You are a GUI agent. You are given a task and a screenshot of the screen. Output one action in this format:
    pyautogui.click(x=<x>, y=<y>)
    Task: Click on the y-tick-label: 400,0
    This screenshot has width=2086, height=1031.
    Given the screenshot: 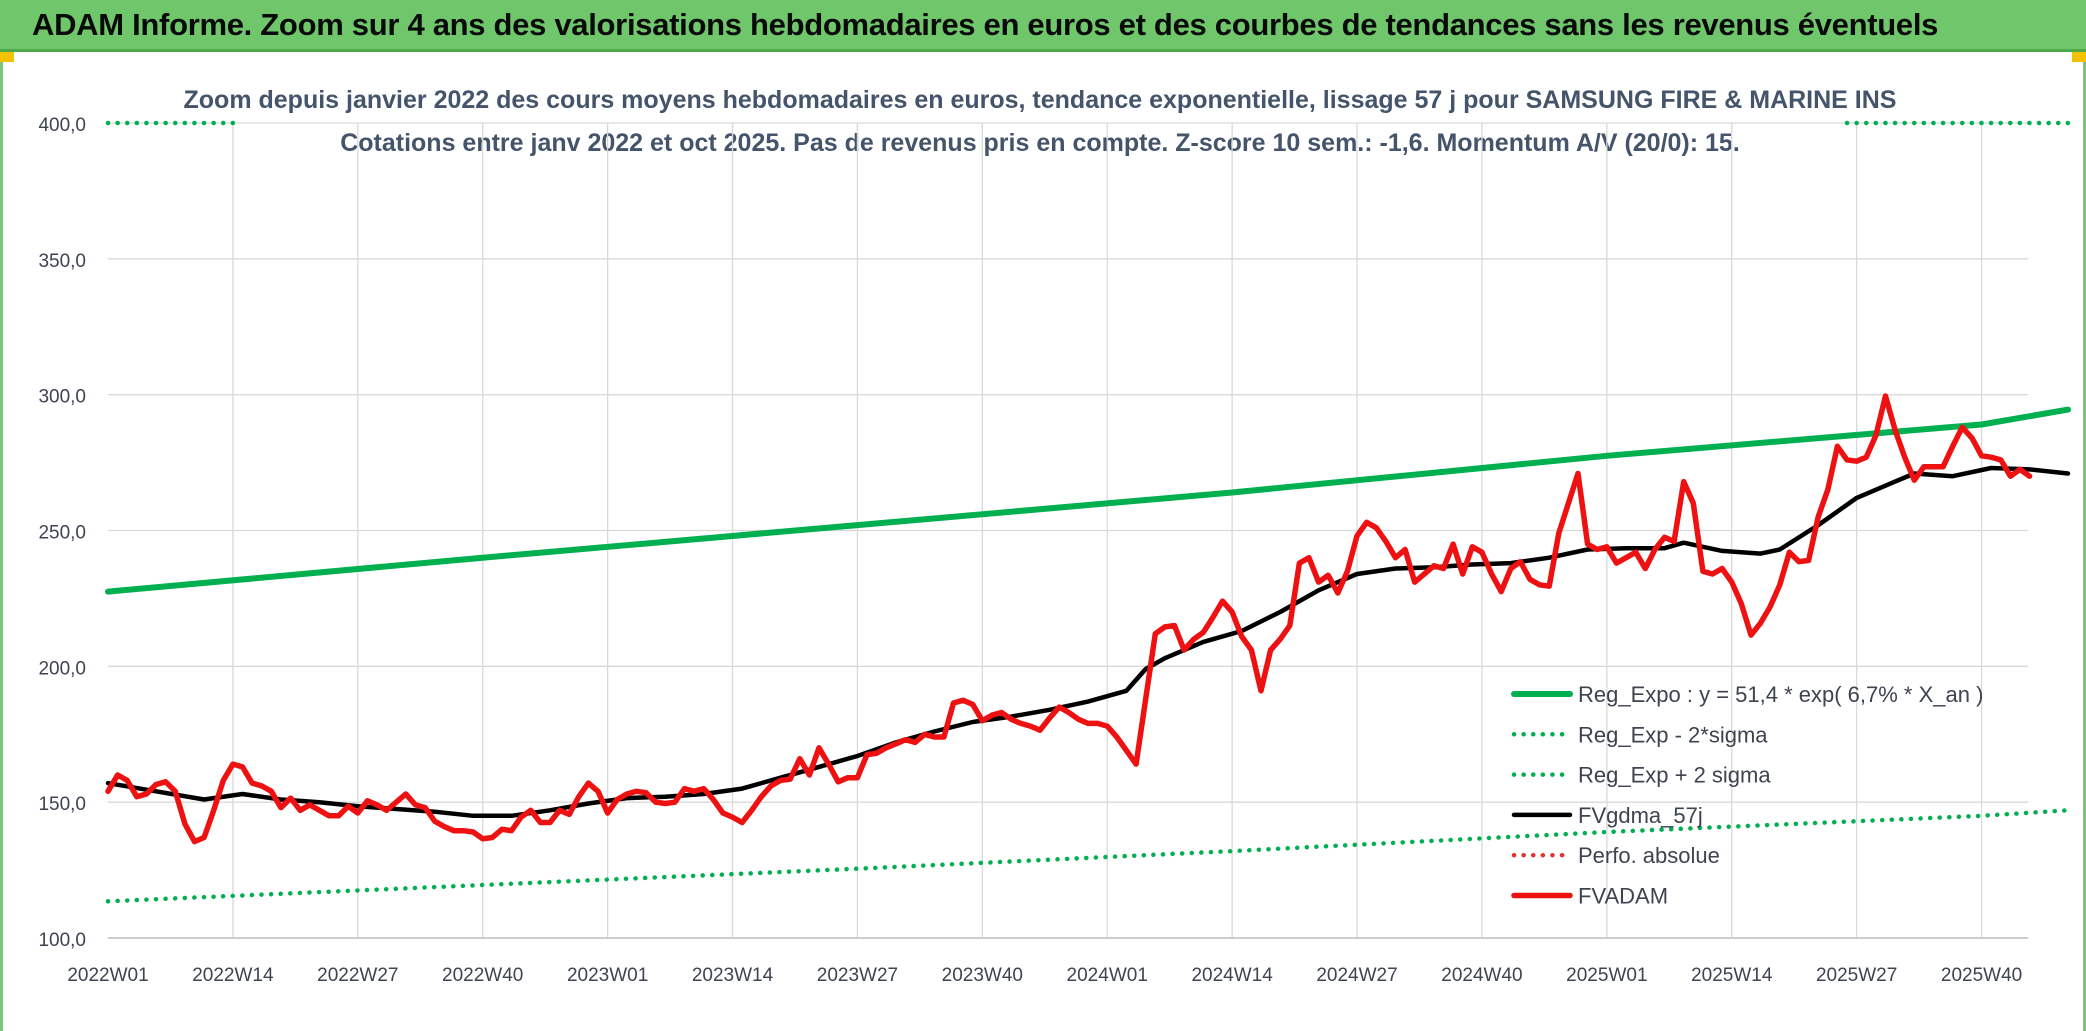 What is the action you would take?
    pyautogui.click(x=62, y=125)
    